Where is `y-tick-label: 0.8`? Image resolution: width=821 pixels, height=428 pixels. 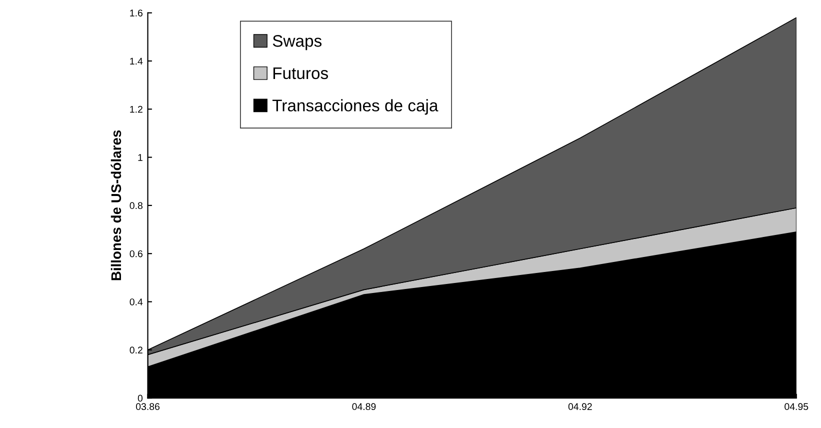 y-tick-label: 0.8 is located at coordinates (136, 206).